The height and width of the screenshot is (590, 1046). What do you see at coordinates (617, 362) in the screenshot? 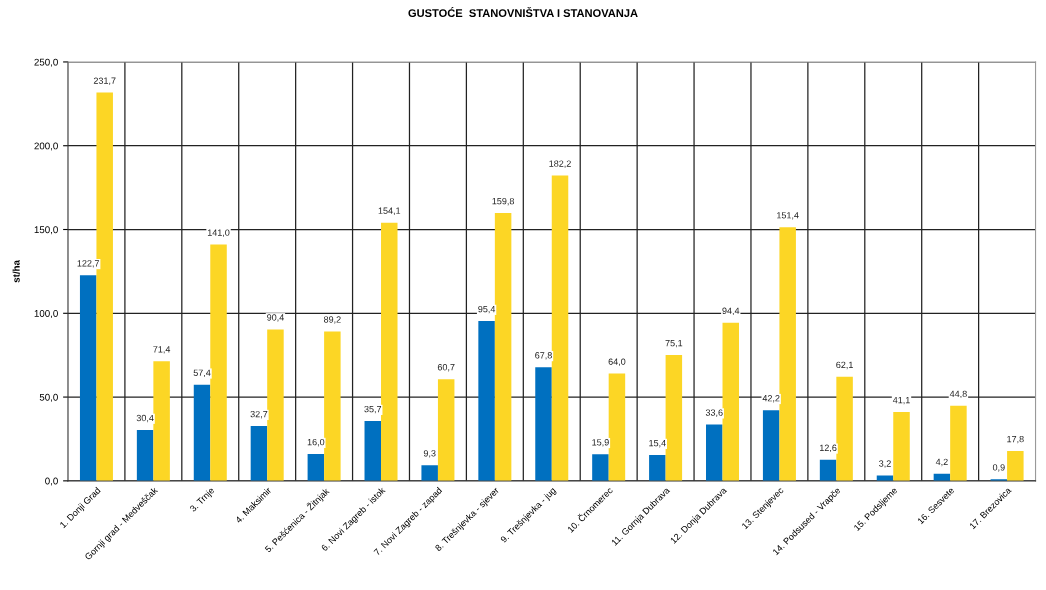
I see `data-label: 64,0` at bounding box center [617, 362].